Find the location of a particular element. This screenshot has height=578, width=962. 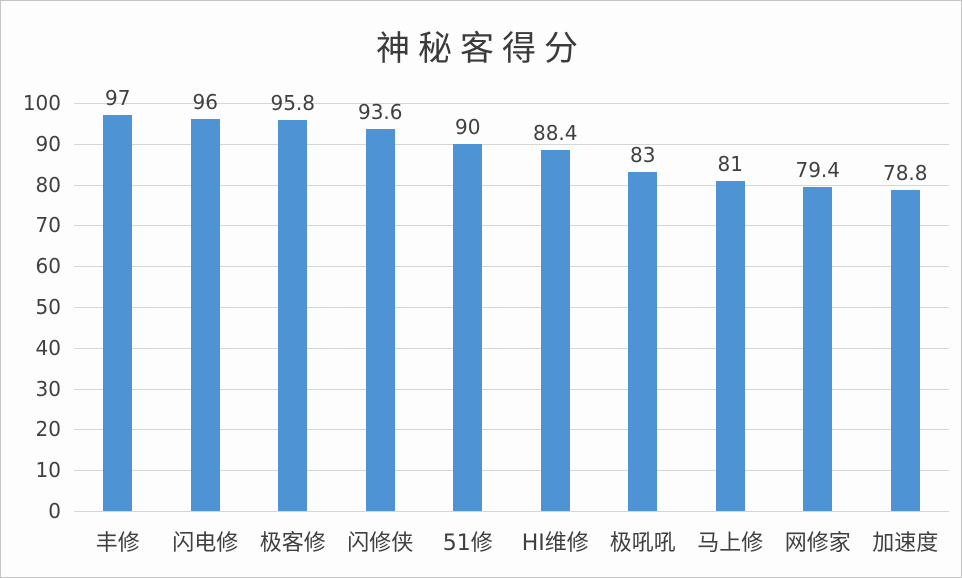

y-axis: 0 10 20 30 40 50 60 70 80 90 100 is located at coordinates (31, 307).